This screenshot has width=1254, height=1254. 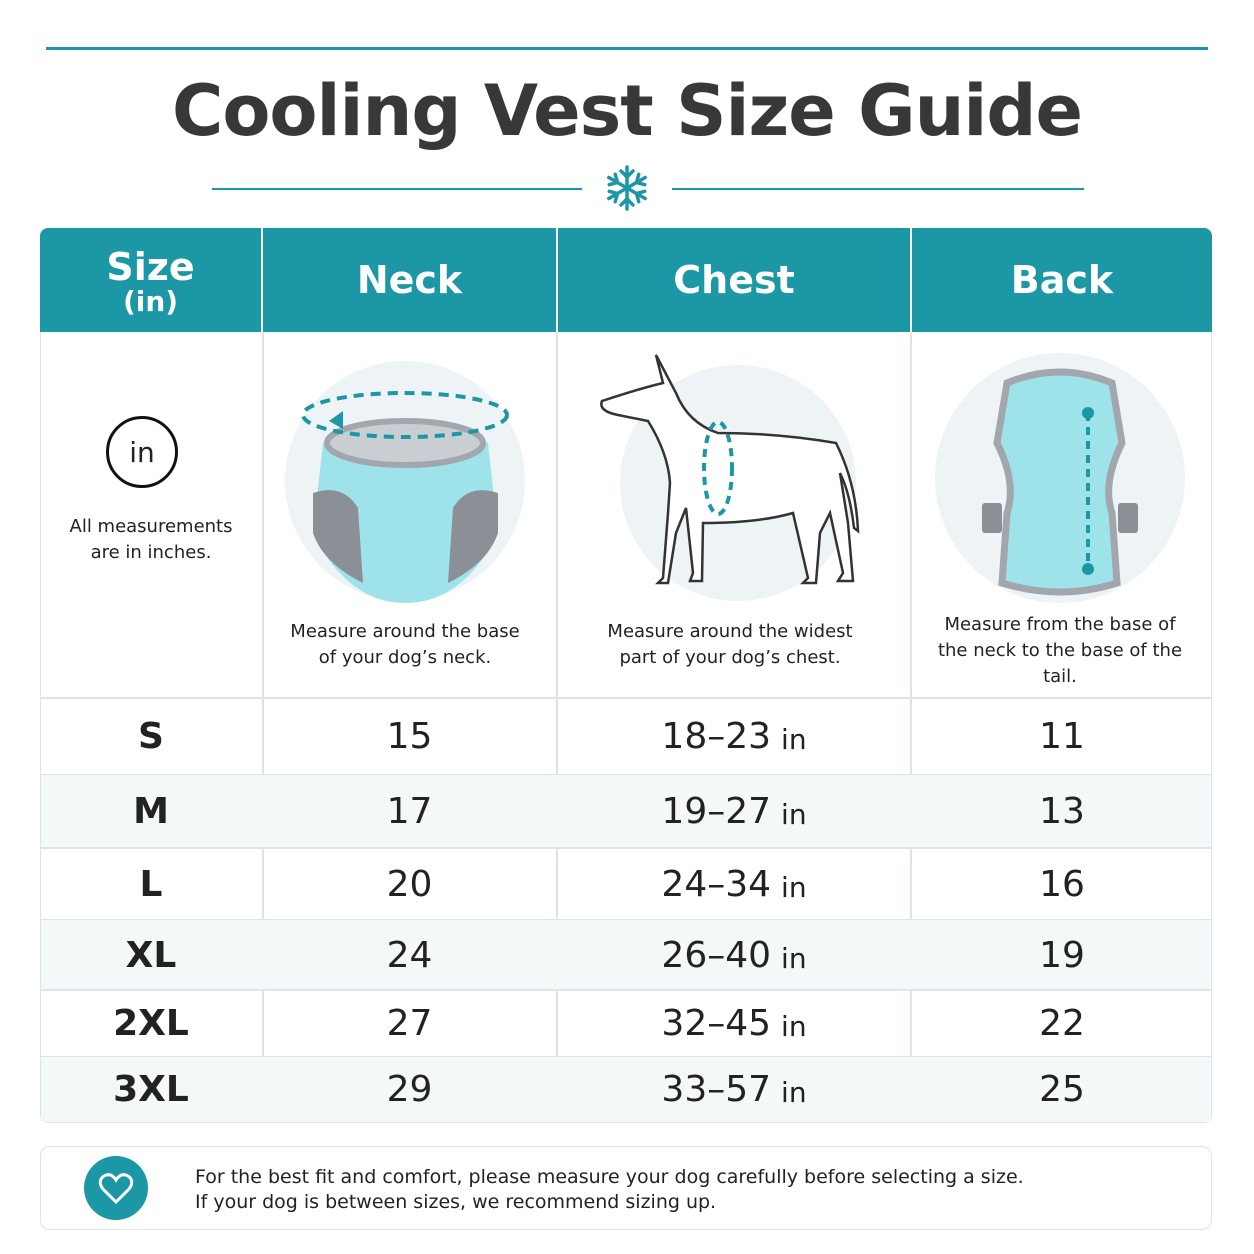 What do you see at coordinates (409, 736) in the screenshot?
I see `value-cell: 15` at bounding box center [409, 736].